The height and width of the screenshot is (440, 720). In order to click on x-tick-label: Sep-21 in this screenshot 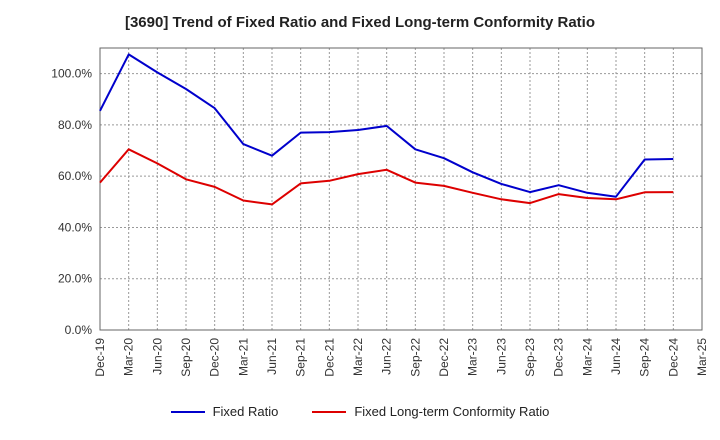, I will do `click(301, 357)`.